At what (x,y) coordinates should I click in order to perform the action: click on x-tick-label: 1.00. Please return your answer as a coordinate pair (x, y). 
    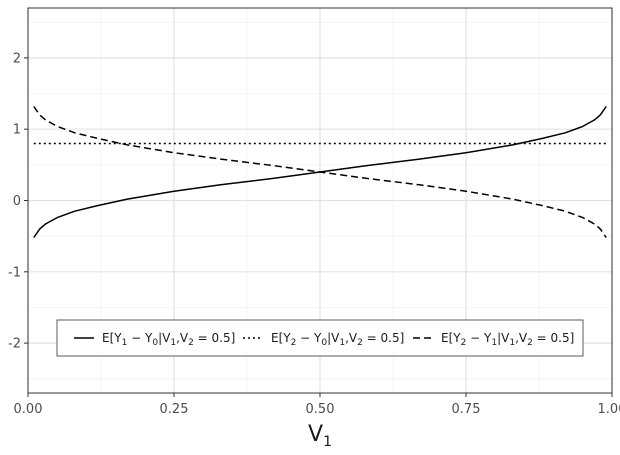
    Looking at the image, I should click on (609, 409).